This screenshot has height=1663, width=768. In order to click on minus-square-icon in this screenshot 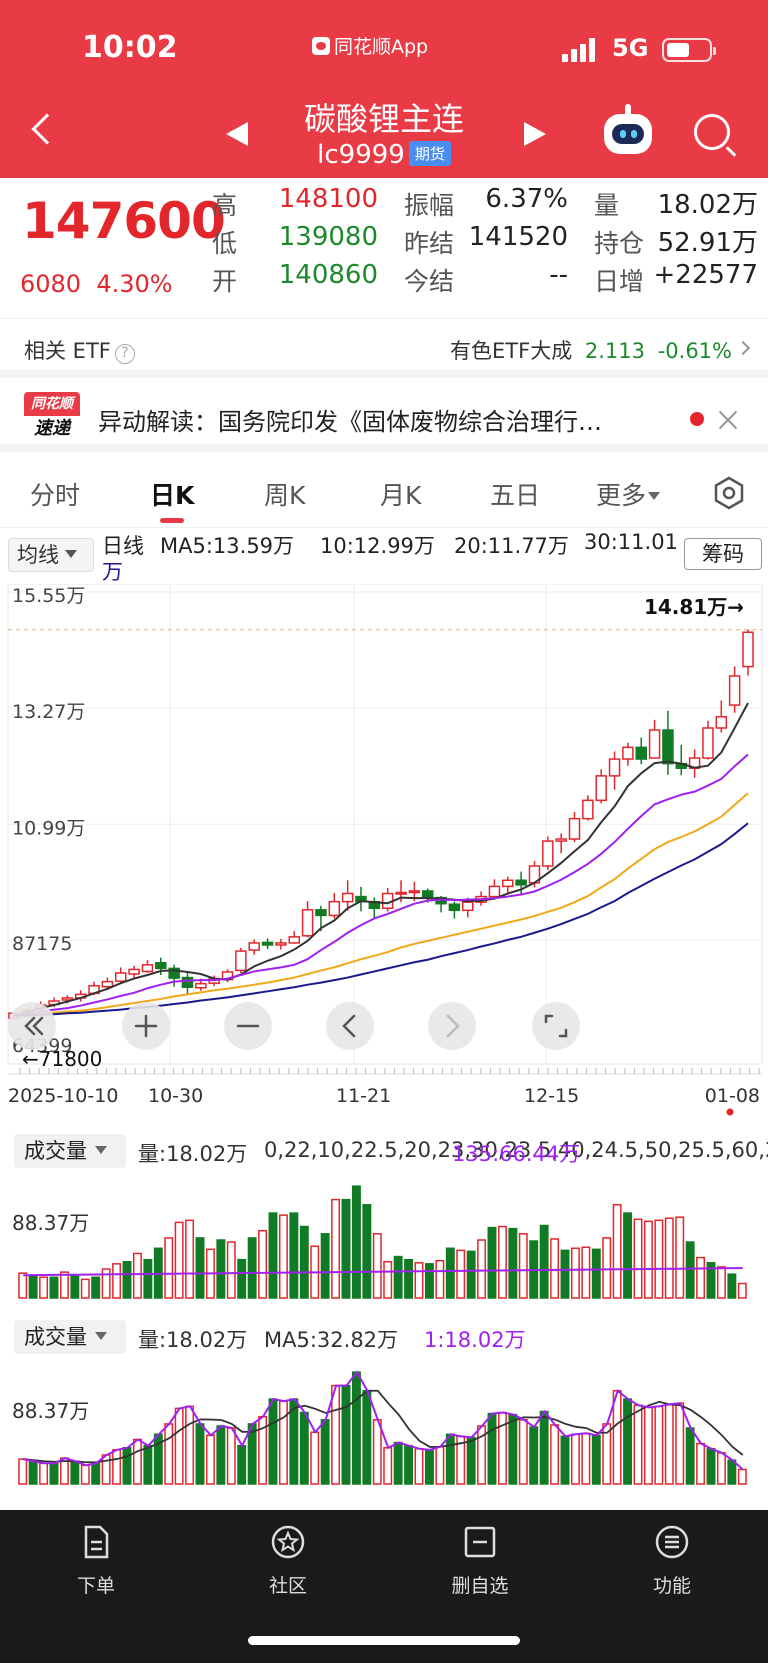, I will do `click(480, 1542)`.